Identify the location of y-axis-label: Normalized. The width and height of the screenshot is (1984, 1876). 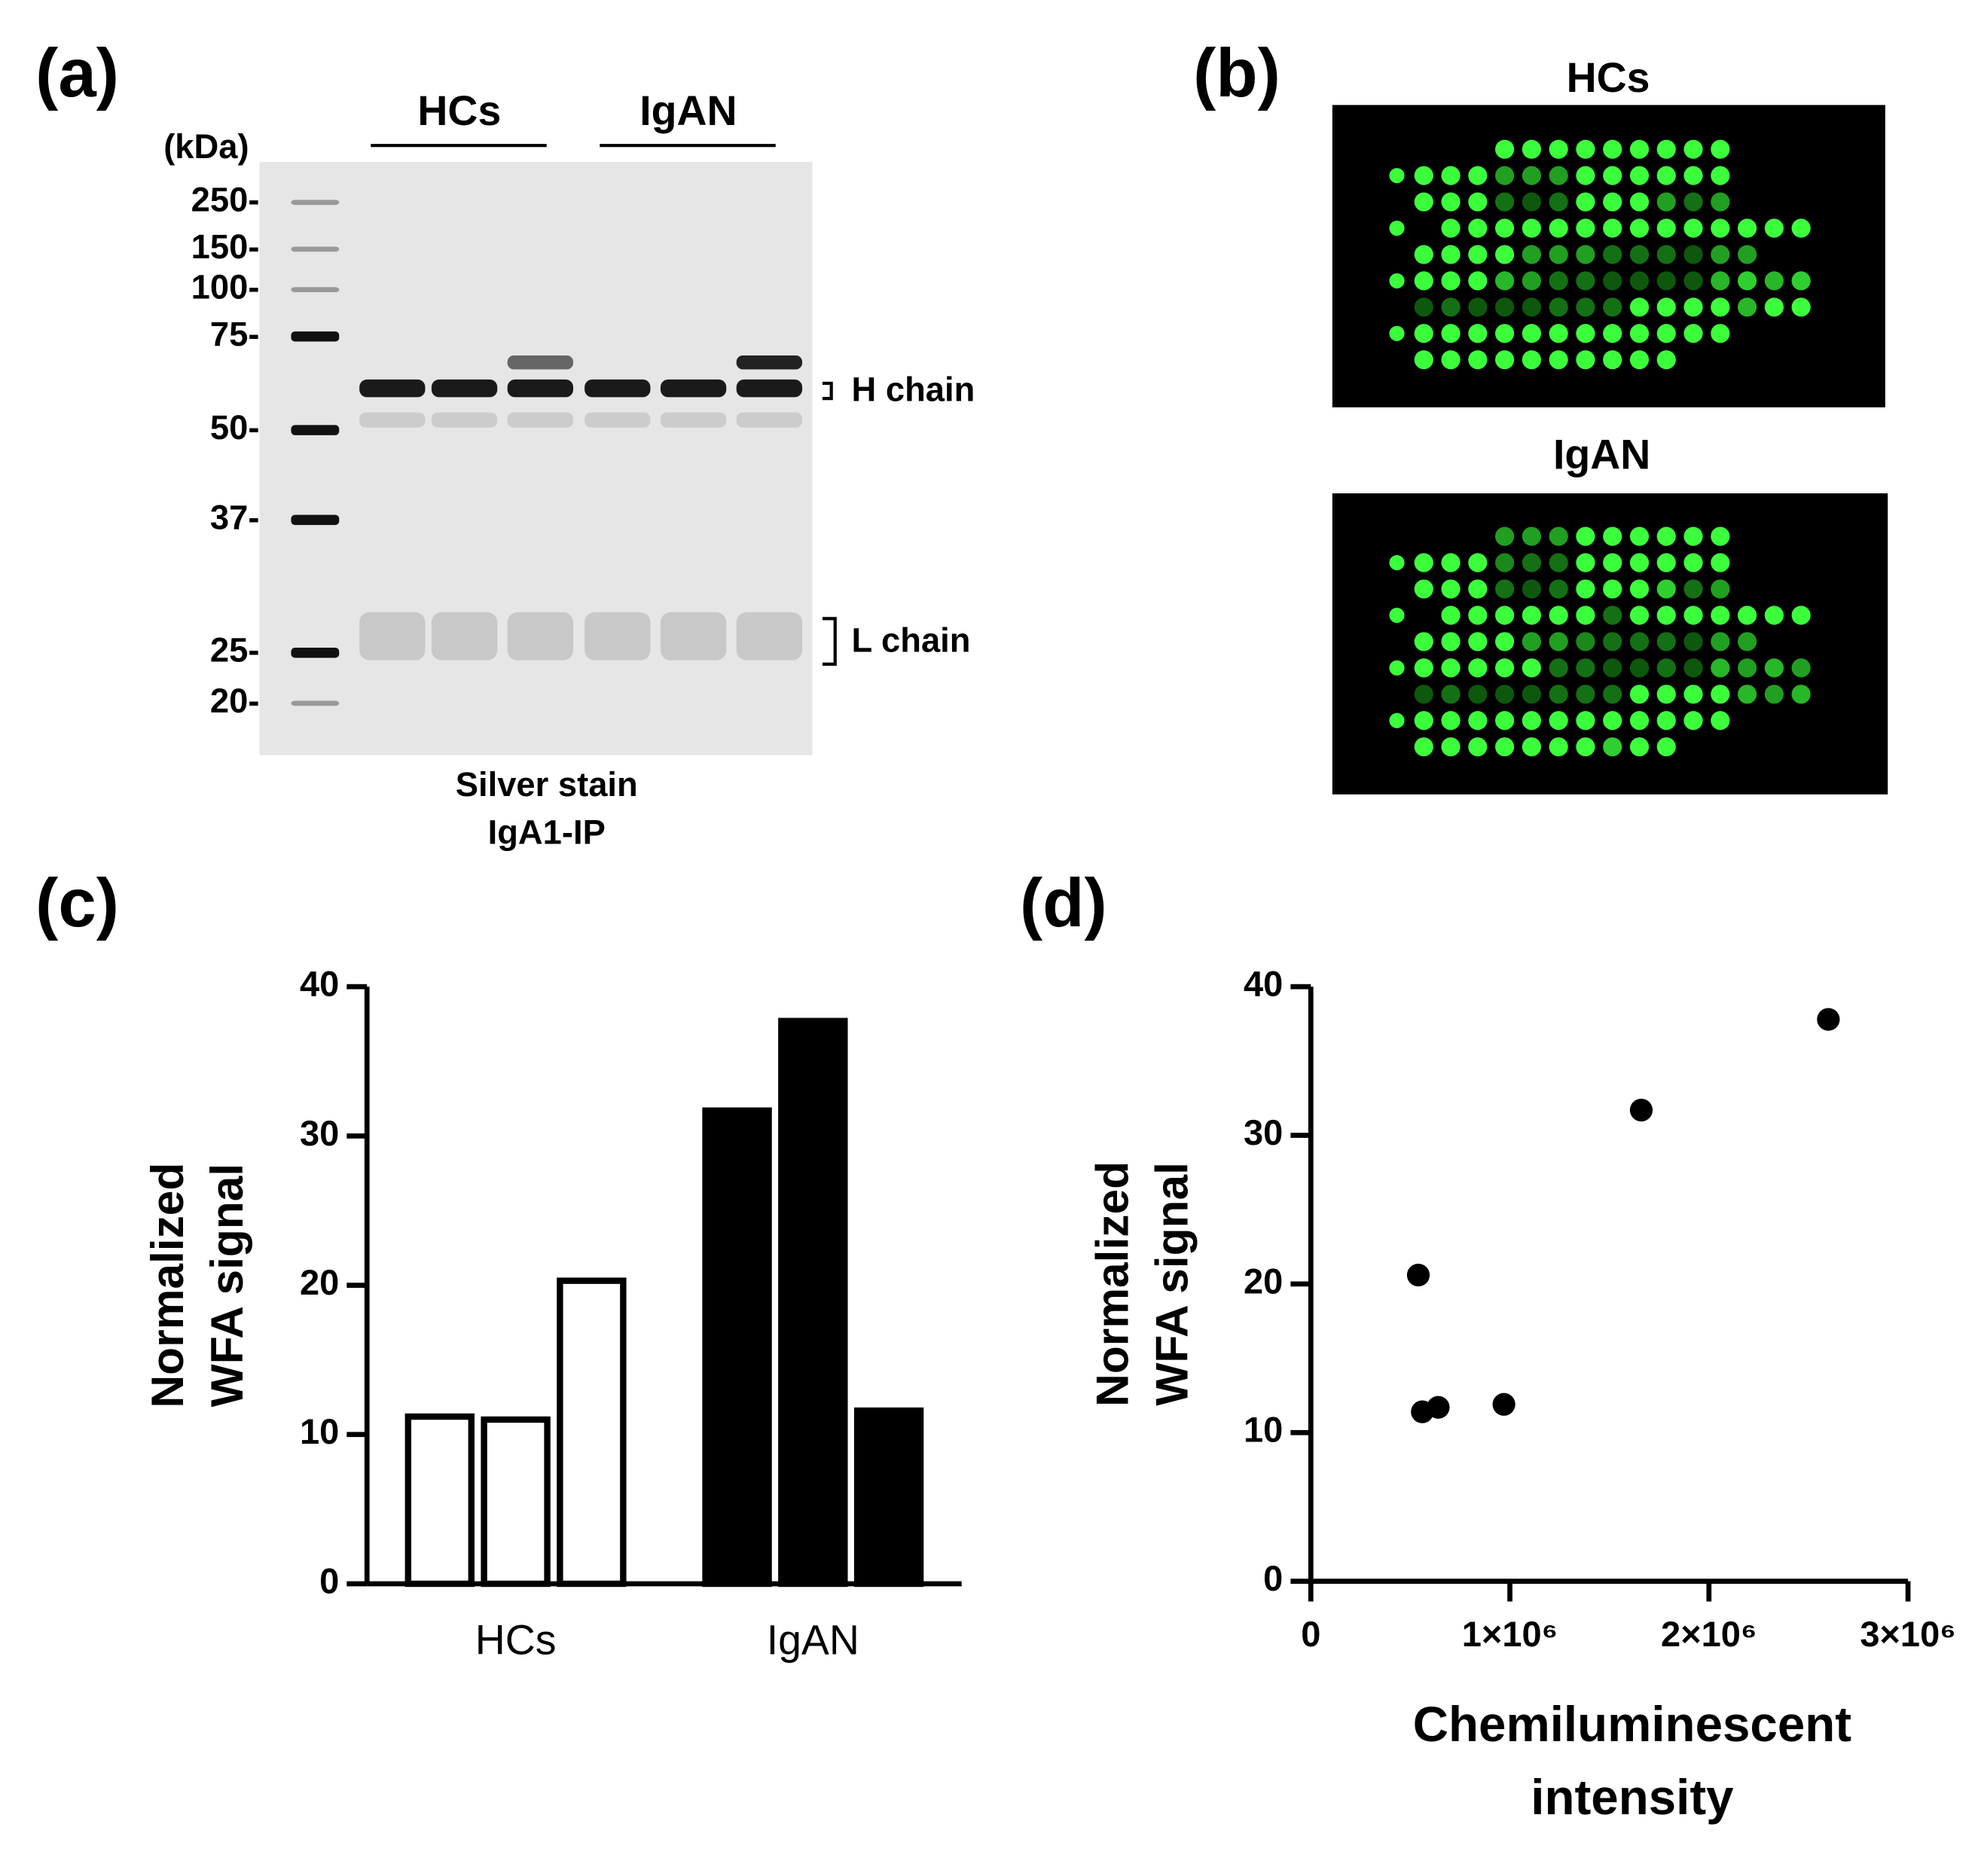
(1112, 1284).